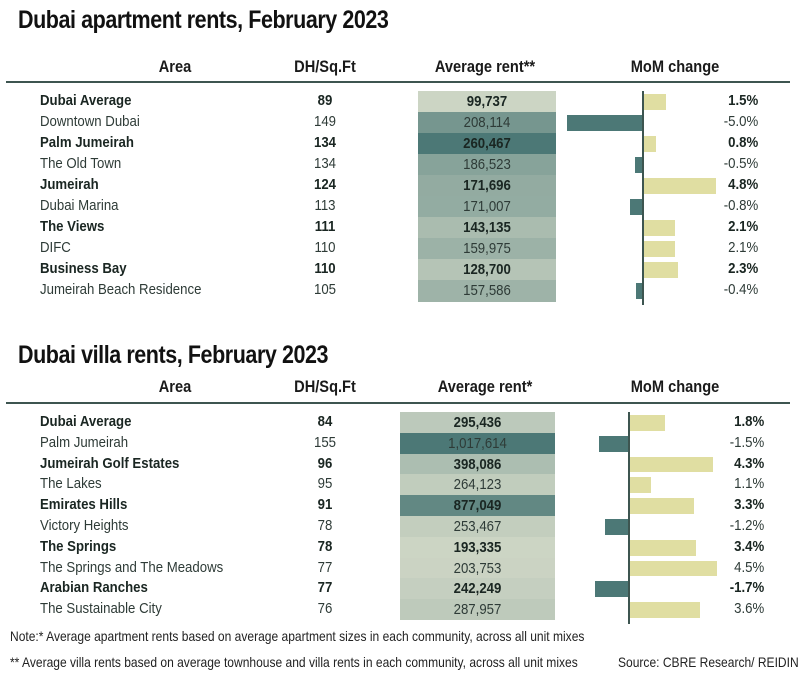  What do you see at coordinates (325, 226) in the screenshot?
I see `apartment-row-dh: 111` at bounding box center [325, 226].